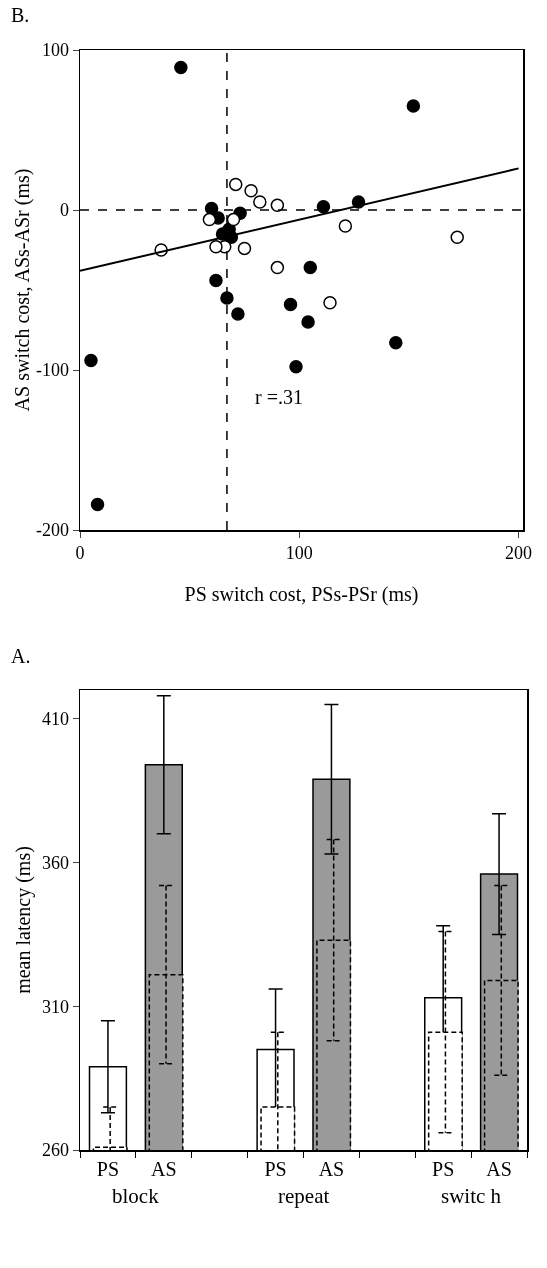 Image resolution: width=547 pixels, height=1268 pixels. What do you see at coordinates (20, 15) in the screenshot?
I see `chart-title: B.` at bounding box center [20, 15].